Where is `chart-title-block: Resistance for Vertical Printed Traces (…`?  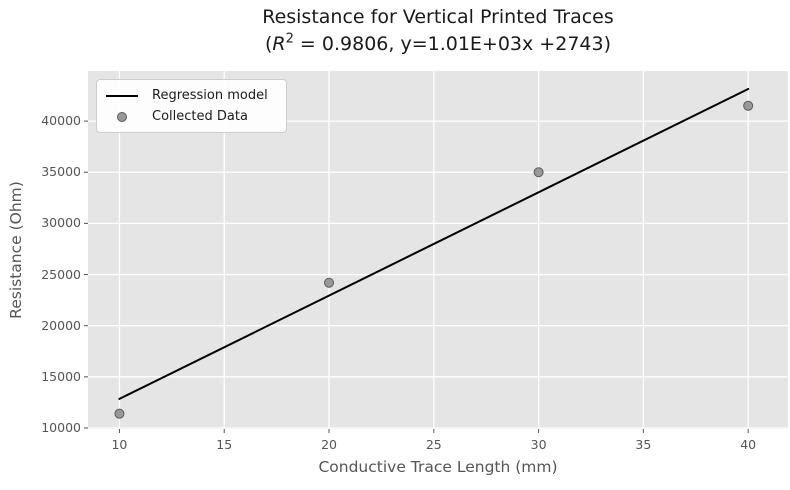
chart-title-block: Resistance for Vertical Printed Traces (… is located at coordinates (438, 31).